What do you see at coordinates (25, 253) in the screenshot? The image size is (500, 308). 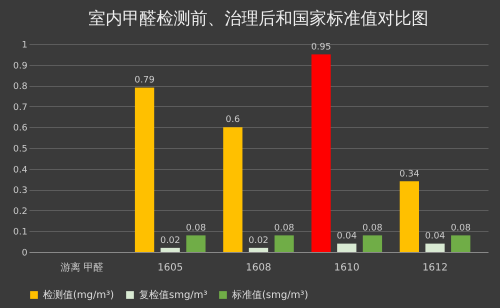 I see `y-tick-label: 0` at bounding box center [25, 253].